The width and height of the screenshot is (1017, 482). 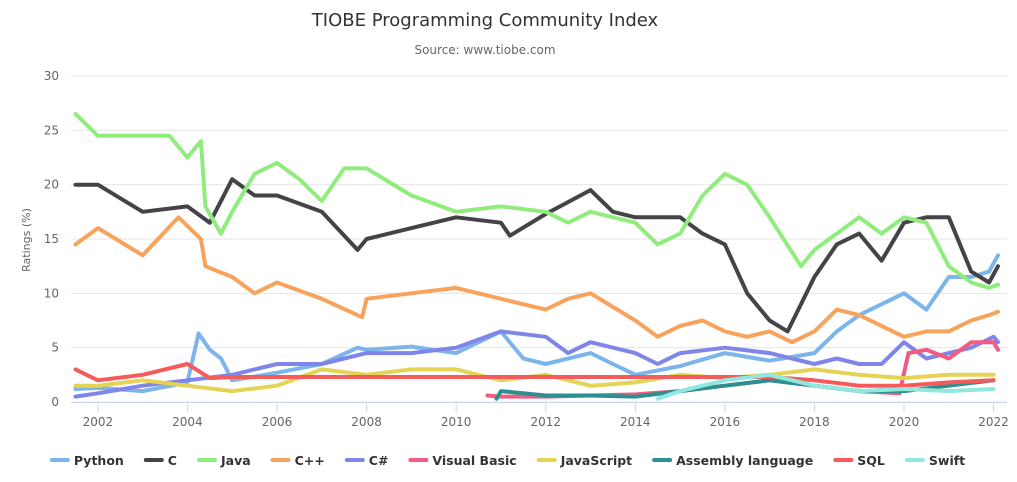 I want to click on x-tick-label: 2016, so click(x=725, y=422).